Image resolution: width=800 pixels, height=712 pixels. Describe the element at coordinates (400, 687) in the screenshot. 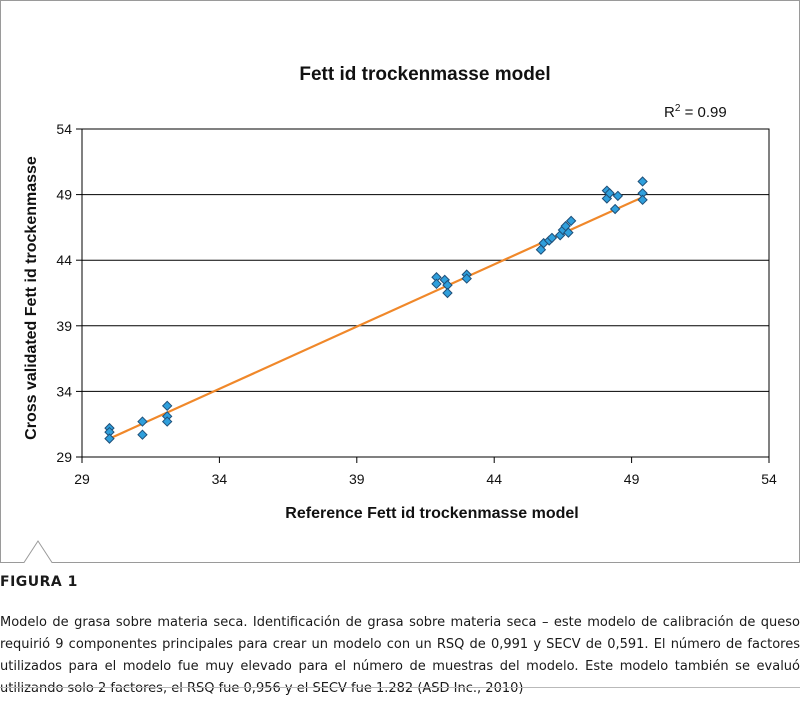

I see `bottom-divider` at that location.